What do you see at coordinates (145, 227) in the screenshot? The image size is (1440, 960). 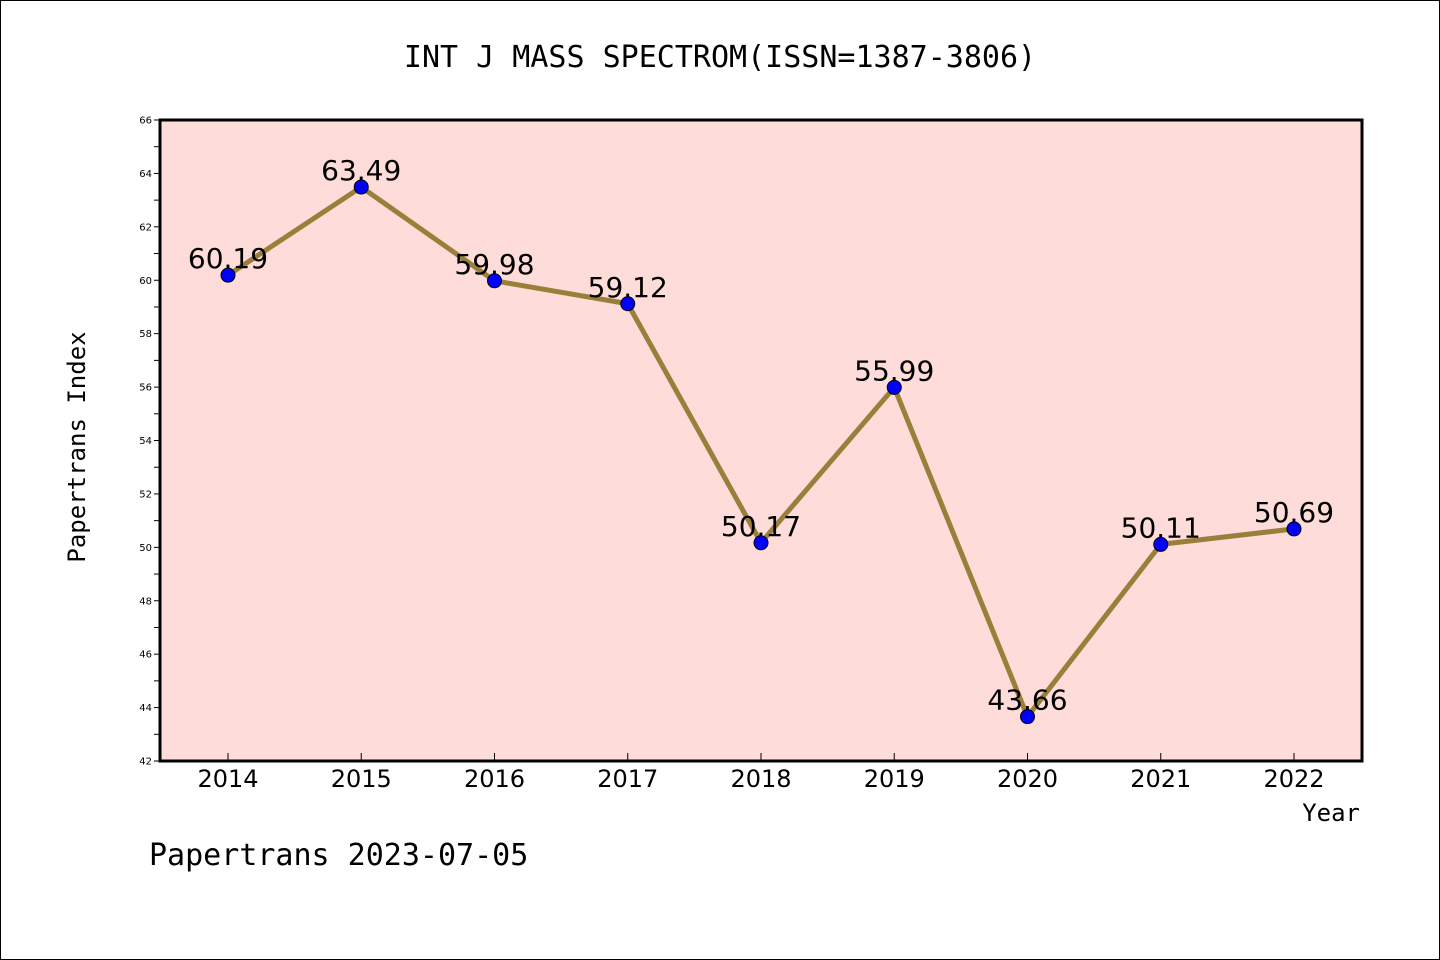 I see `y-tick-label: 62` at bounding box center [145, 227].